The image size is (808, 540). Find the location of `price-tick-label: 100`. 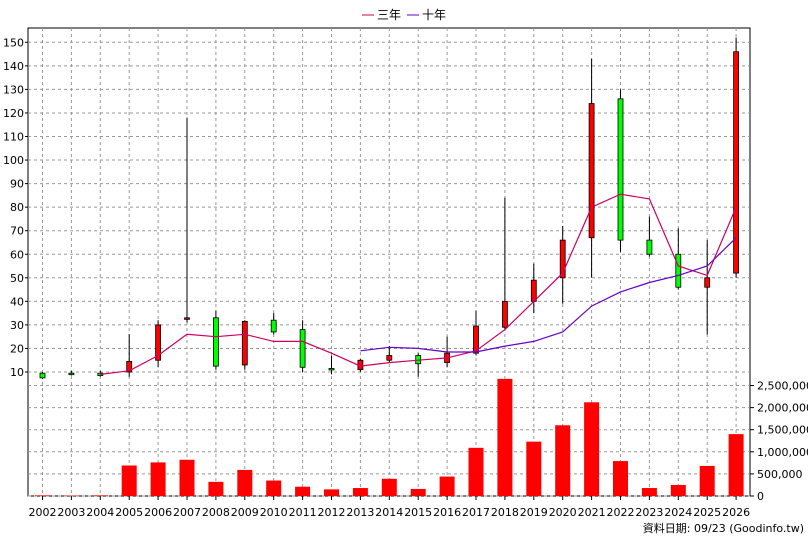

price-tick-label: 100 is located at coordinates (13, 160).